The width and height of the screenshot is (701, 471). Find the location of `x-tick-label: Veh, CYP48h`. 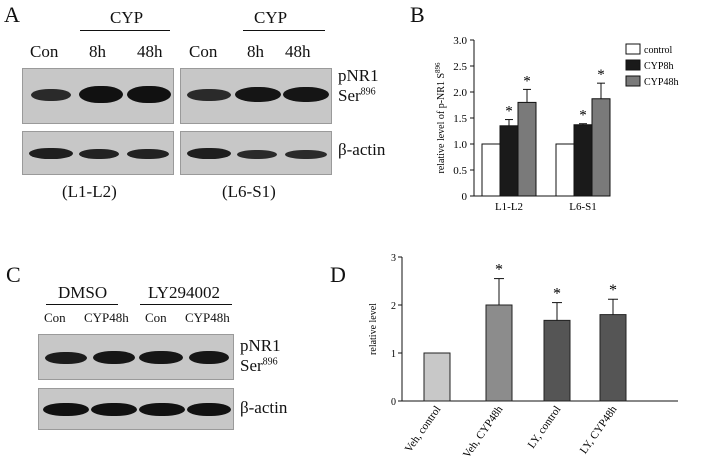

x-tick-label: Veh, CYP48h is located at coordinates (483, 431).